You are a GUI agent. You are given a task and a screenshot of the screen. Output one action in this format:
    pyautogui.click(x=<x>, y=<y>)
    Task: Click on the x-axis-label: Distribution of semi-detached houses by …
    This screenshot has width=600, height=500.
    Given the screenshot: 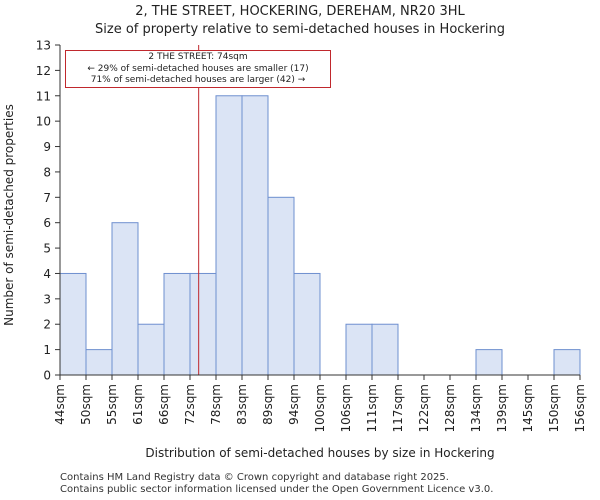 What is the action you would take?
    pyautogui.click(x=319, y=453)
    